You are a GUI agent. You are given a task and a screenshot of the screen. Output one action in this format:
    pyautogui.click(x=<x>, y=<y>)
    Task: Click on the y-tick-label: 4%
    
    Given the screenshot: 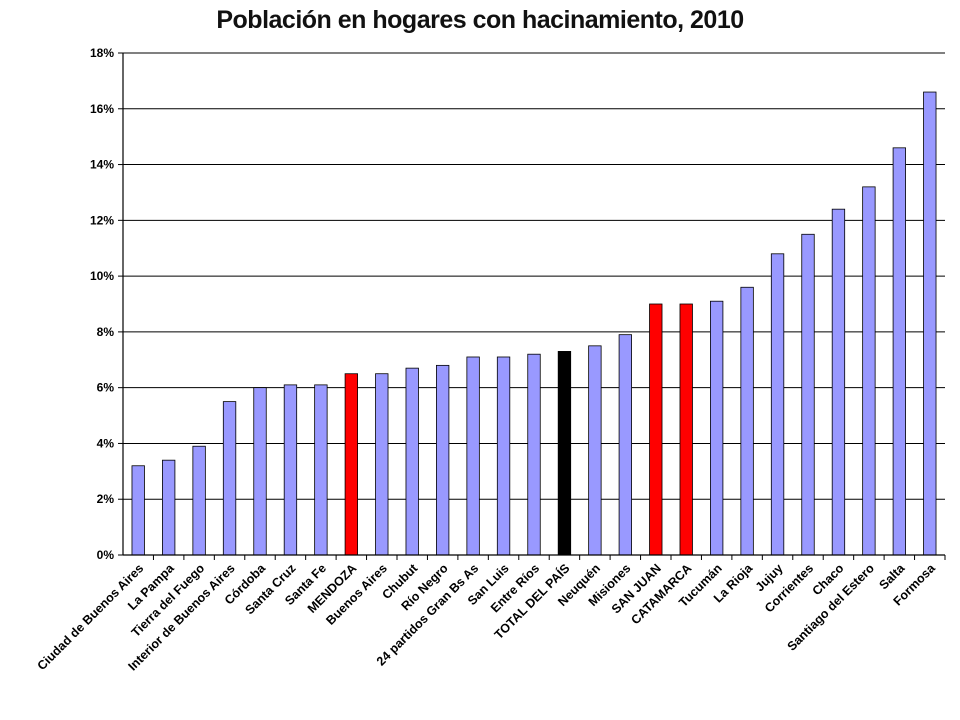 What is the action you would take?
    pyautogui.click(x=106, y=443)
    